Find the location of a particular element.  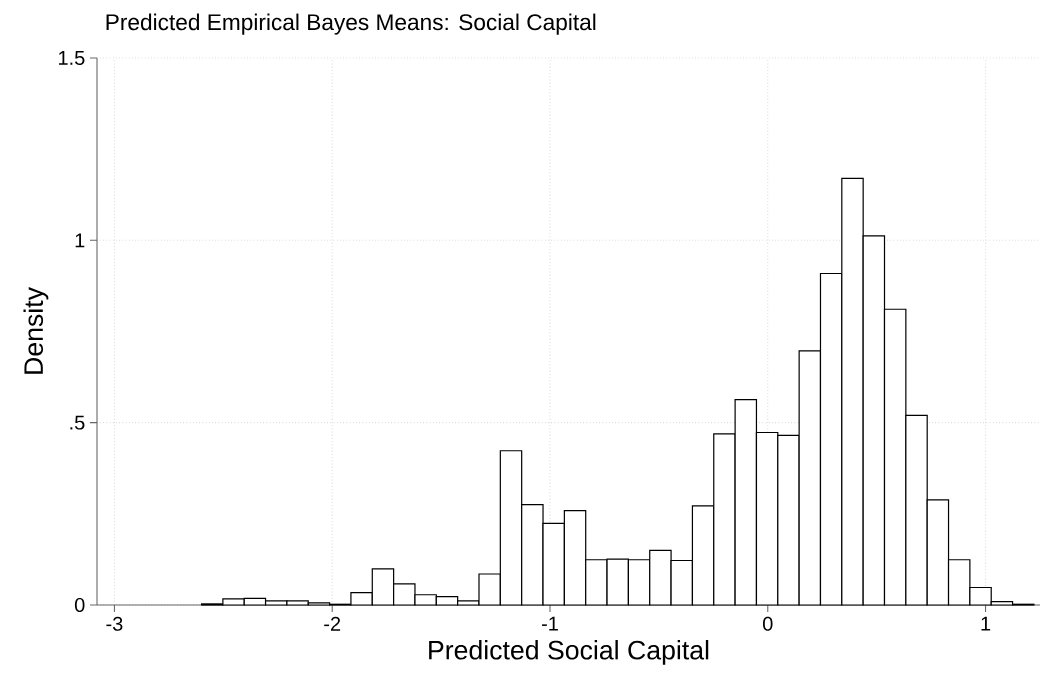

y-tick-label: 1 is located at coordinates (80, 240).